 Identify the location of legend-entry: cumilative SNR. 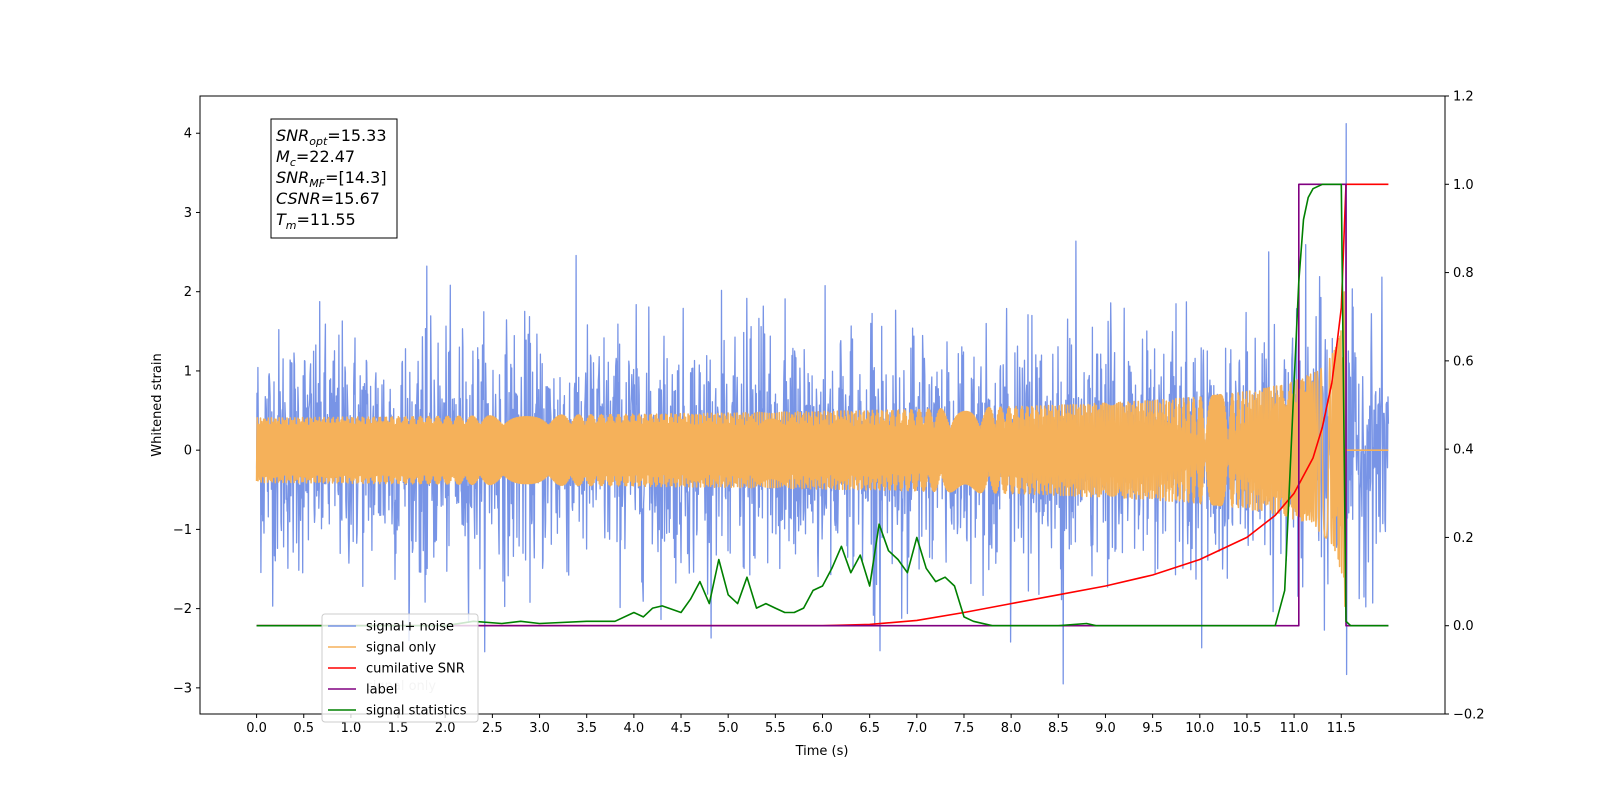
(415, 669).